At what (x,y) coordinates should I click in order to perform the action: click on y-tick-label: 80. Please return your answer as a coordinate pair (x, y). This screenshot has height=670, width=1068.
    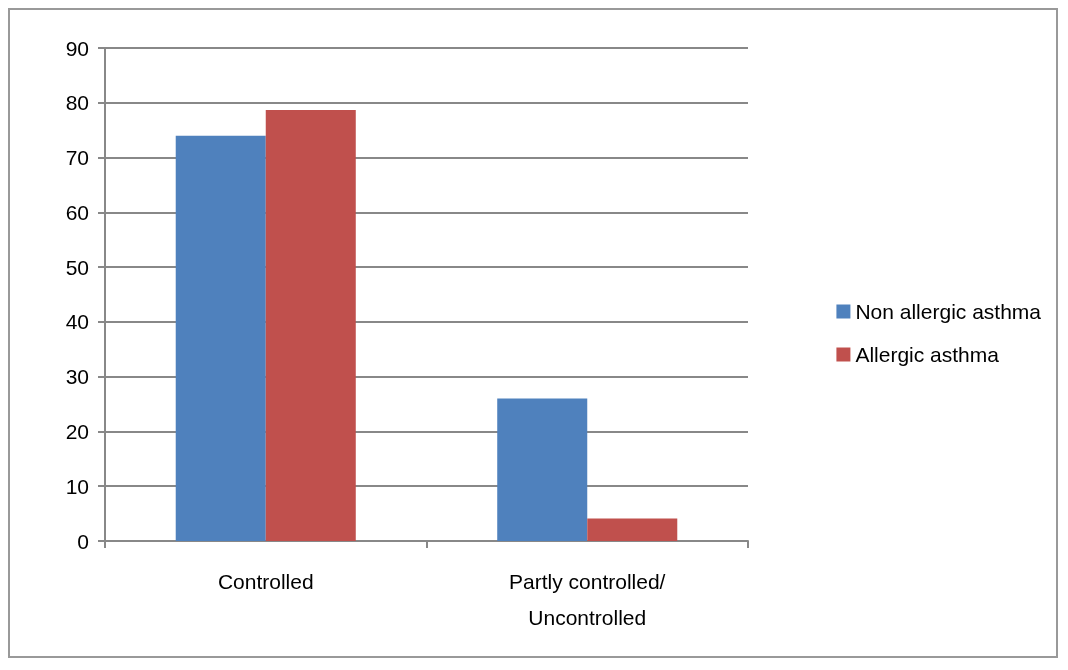
    Looking at the image, I should click on (77, 103).